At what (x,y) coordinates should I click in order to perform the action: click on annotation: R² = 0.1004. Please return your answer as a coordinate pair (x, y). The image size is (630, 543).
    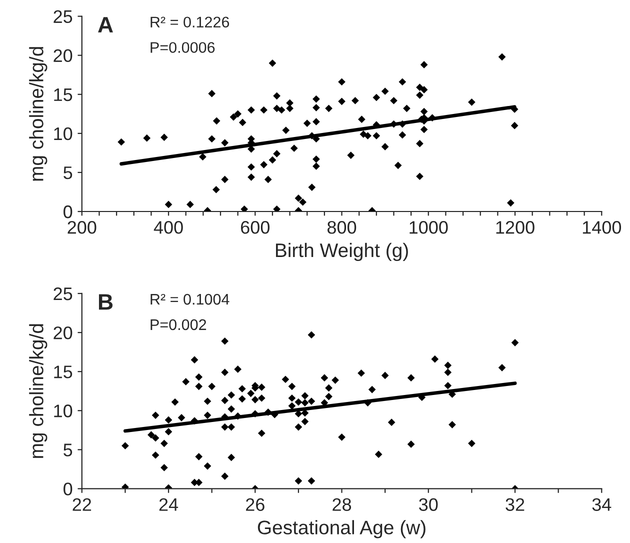
    Looking at the image, I should click on (190, 299).